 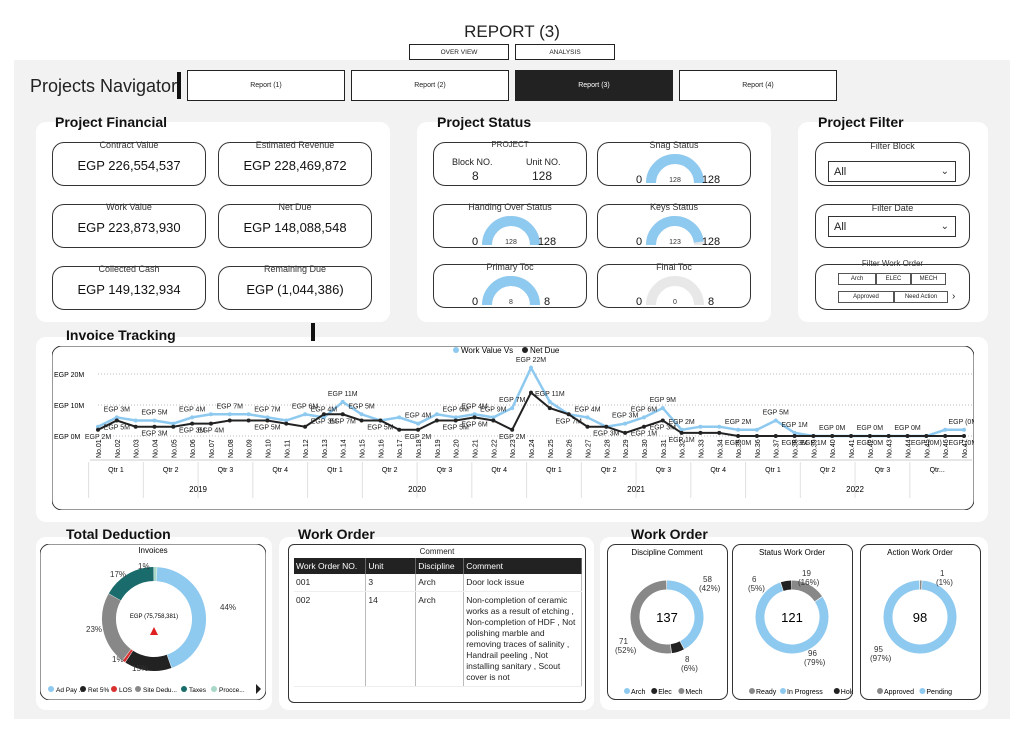 I want to click on legend-label: Approved, so click(x=899, y=692).